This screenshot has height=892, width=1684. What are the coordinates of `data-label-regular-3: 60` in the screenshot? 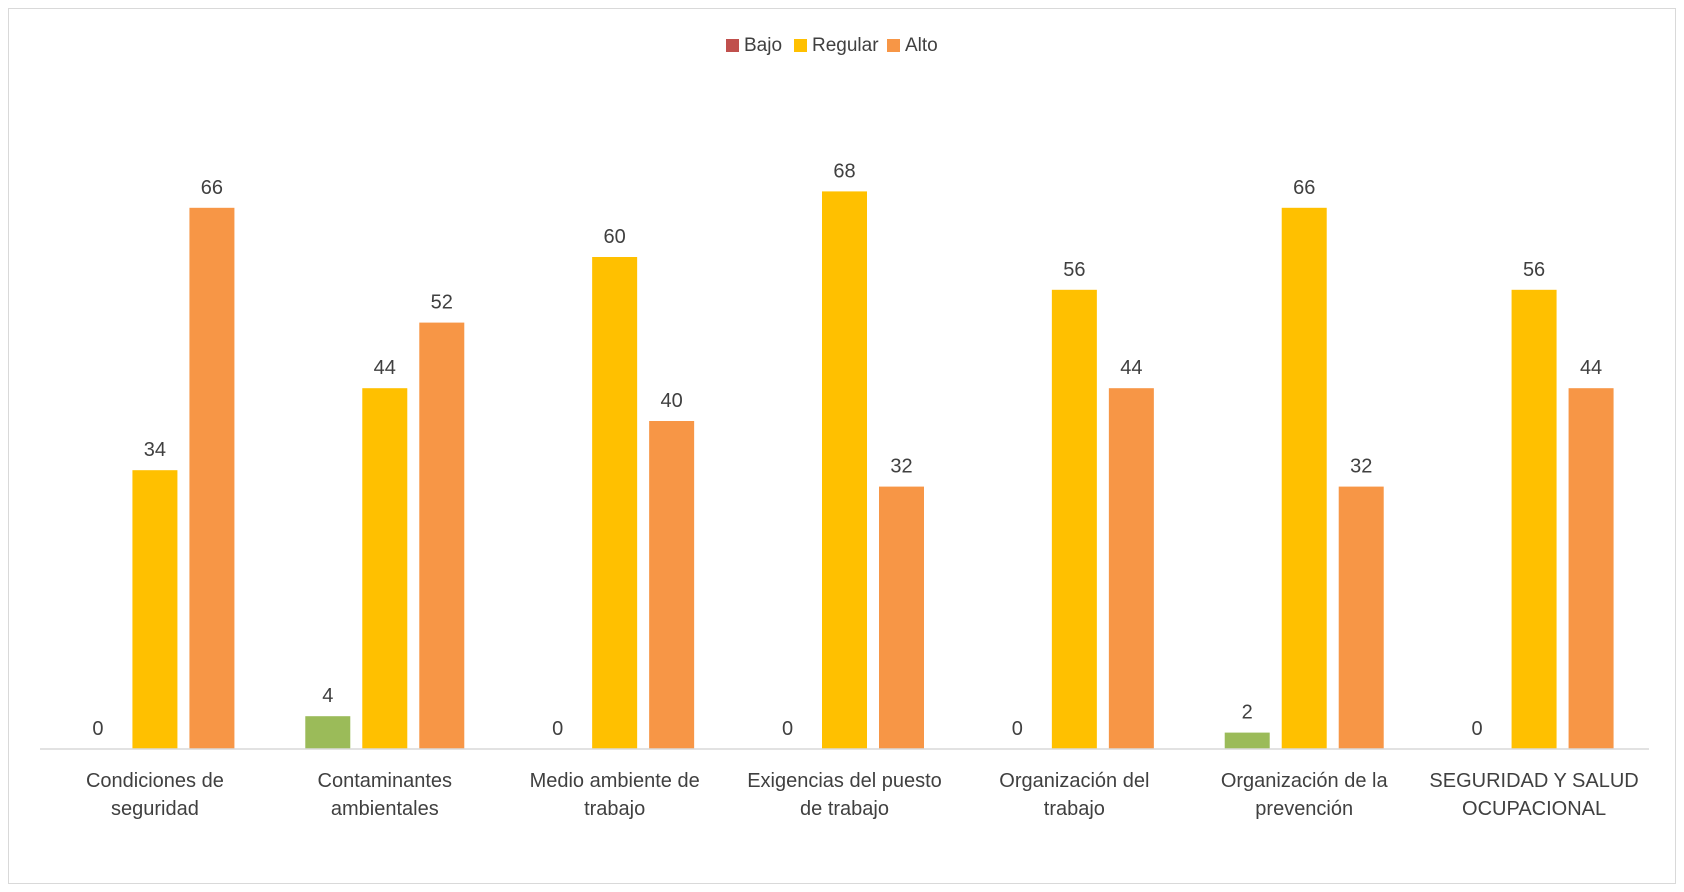 It's located at (615, 237).